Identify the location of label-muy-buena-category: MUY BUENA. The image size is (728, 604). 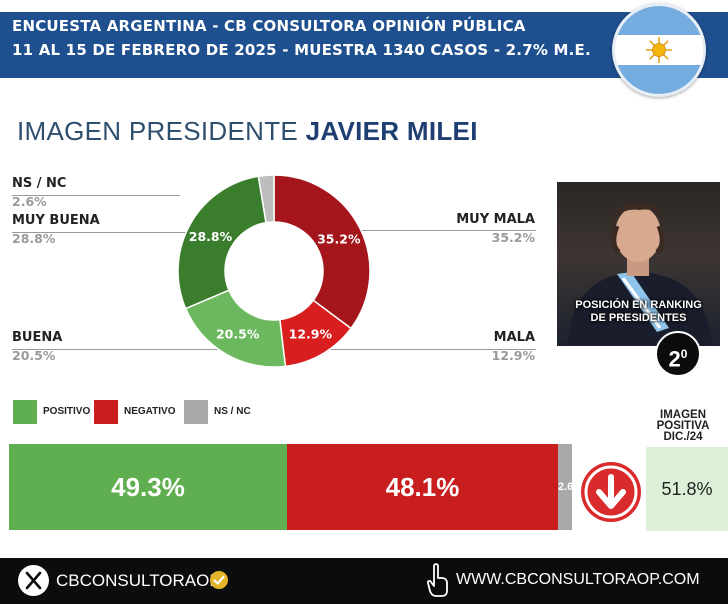
(56, 220).